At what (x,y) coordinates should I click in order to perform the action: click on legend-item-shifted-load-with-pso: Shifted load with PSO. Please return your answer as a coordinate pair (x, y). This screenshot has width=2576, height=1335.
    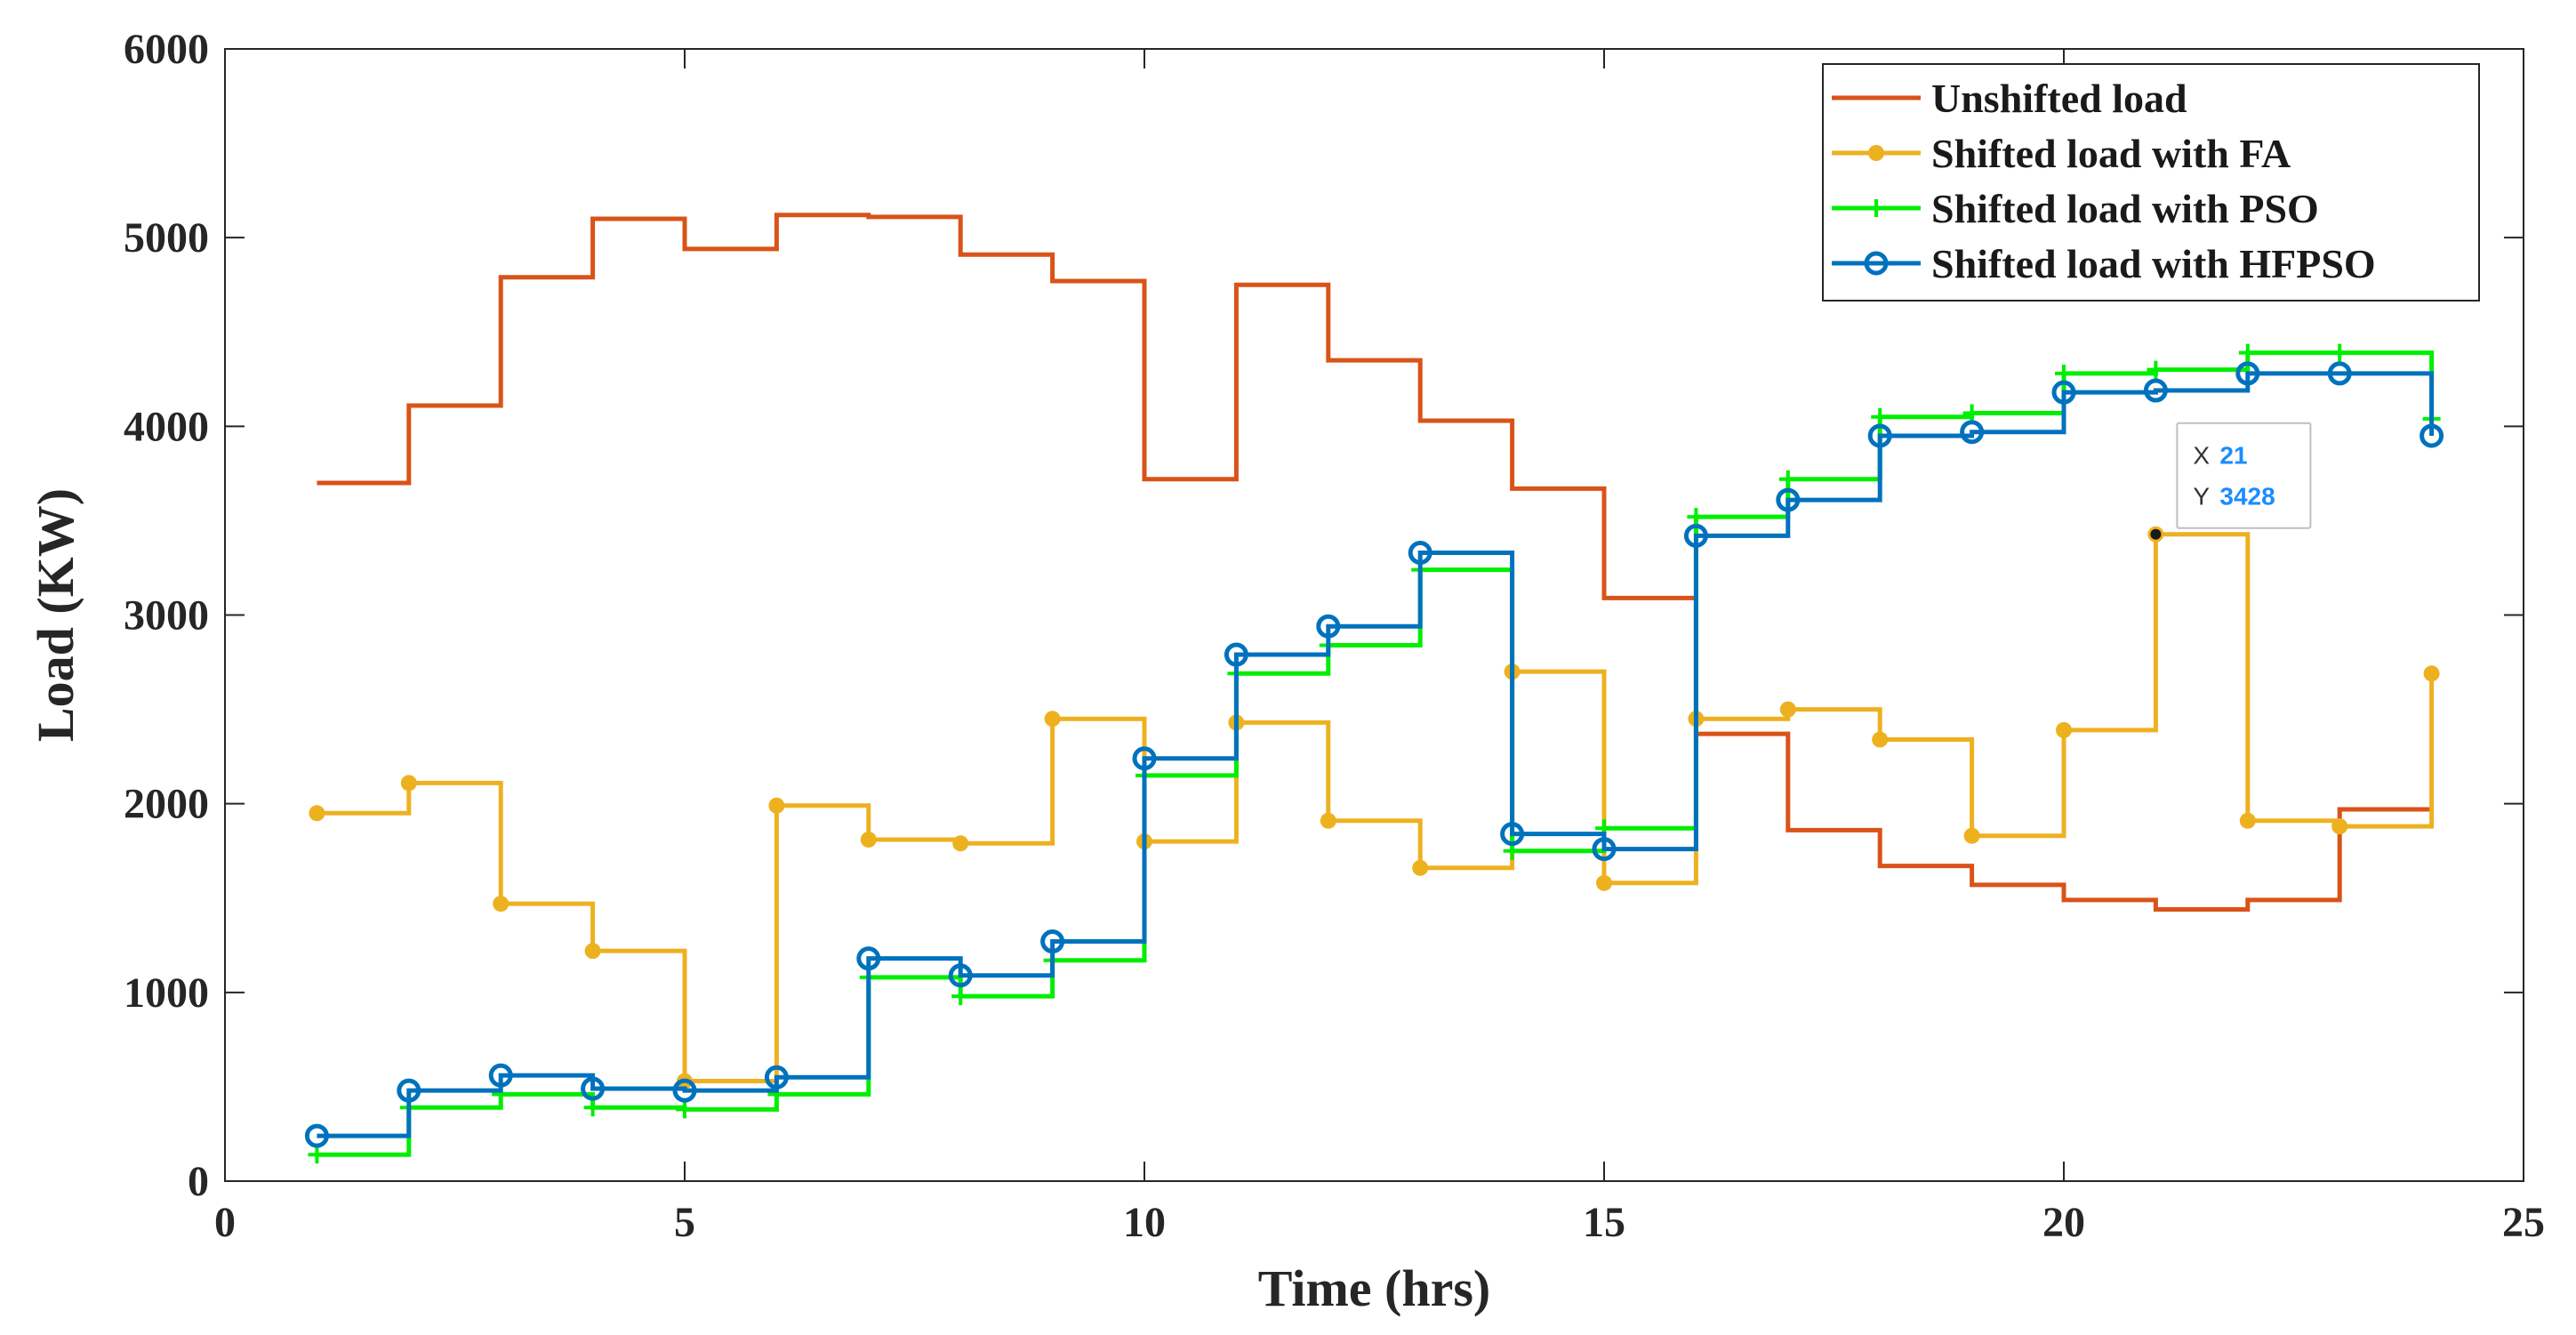
    Looking at the image, I should click on (2075, 208).